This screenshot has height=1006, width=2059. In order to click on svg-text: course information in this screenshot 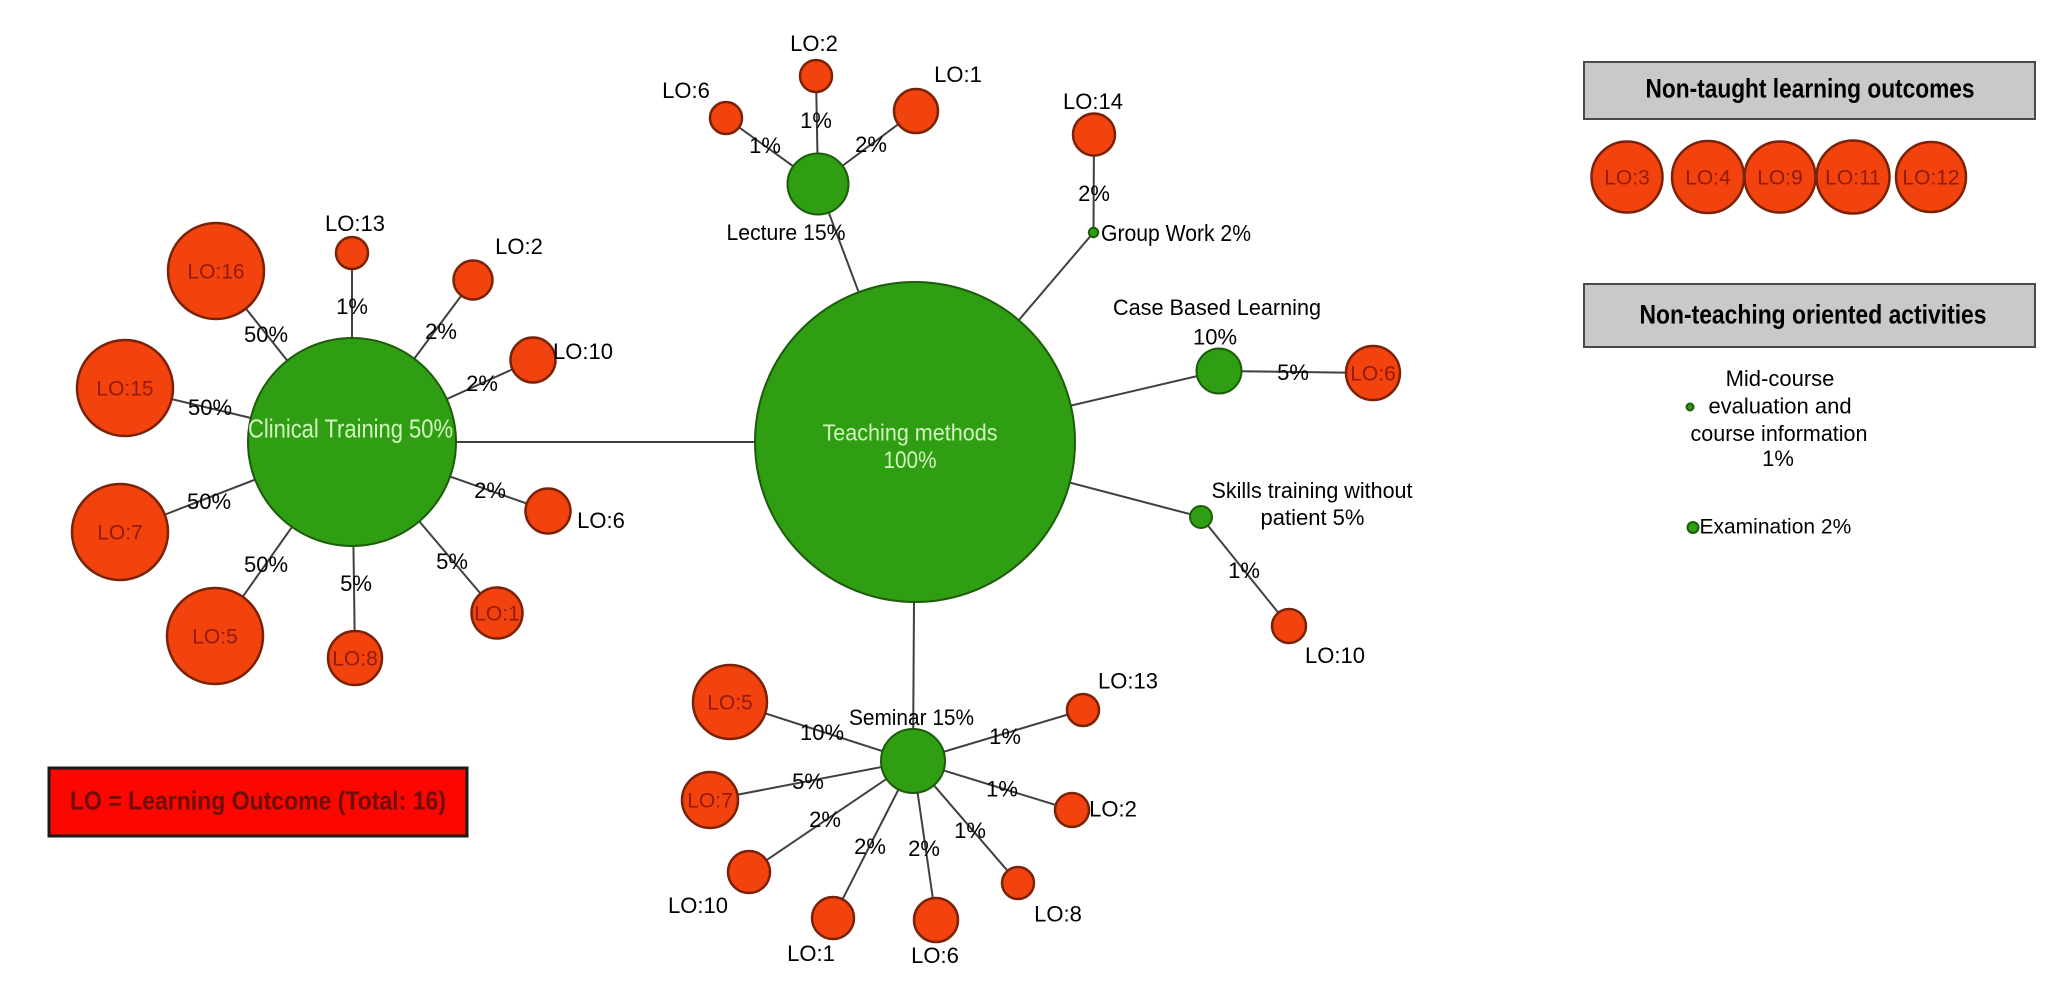, I will do `click(1779, 433)`.